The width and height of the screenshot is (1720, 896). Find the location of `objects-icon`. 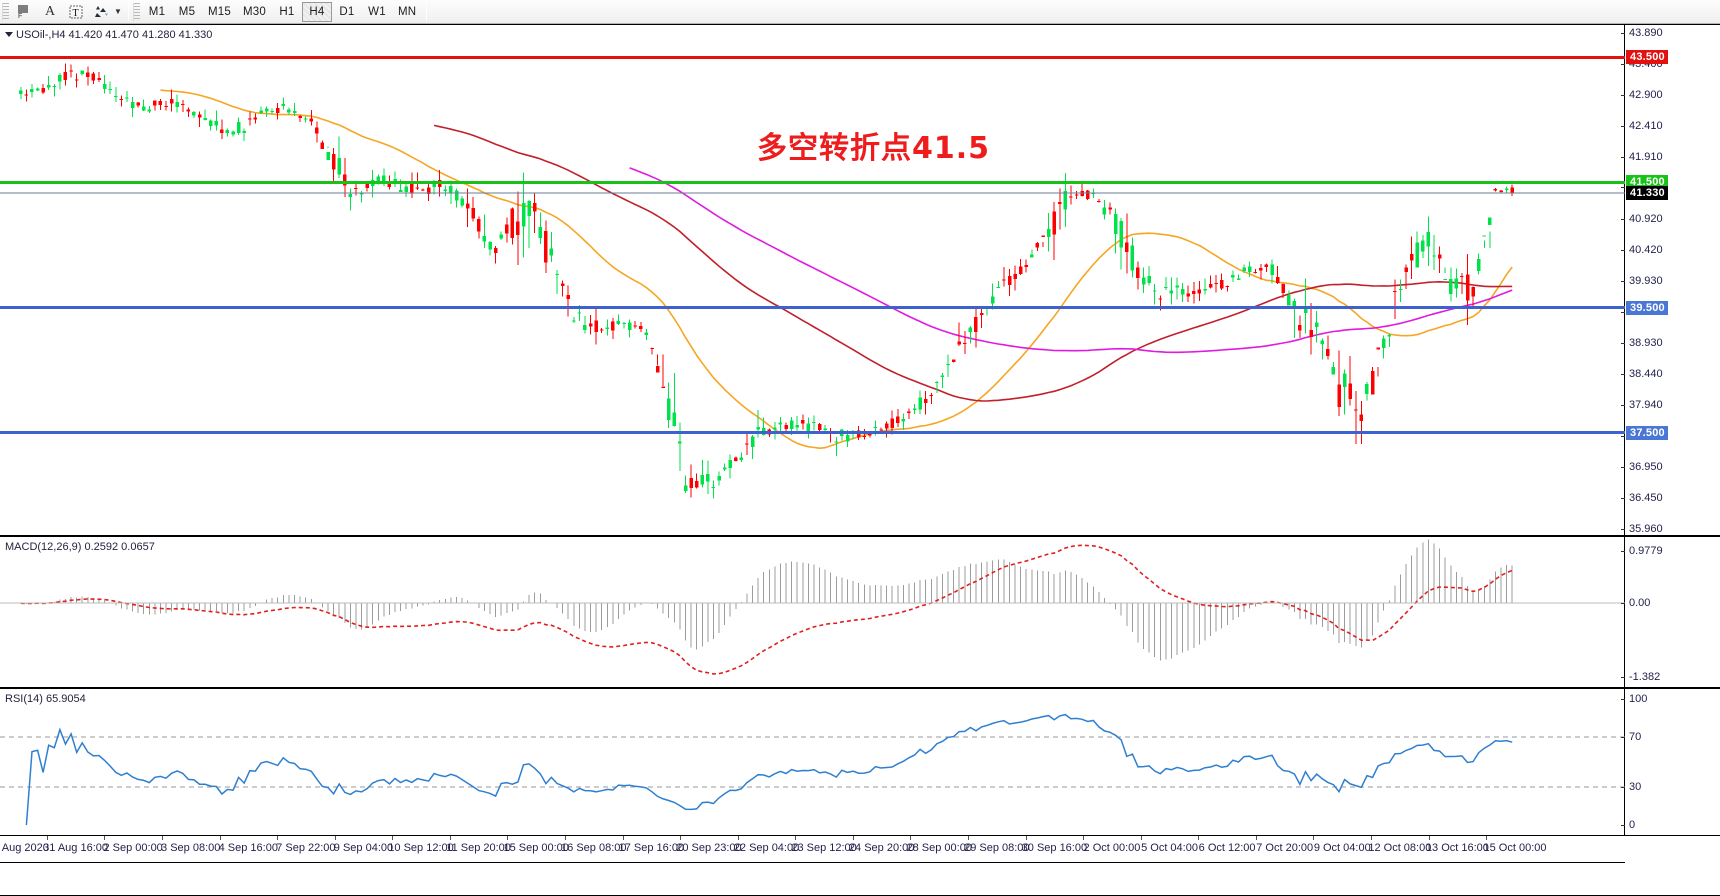

objects-icon is located at coordinates (102, 12).